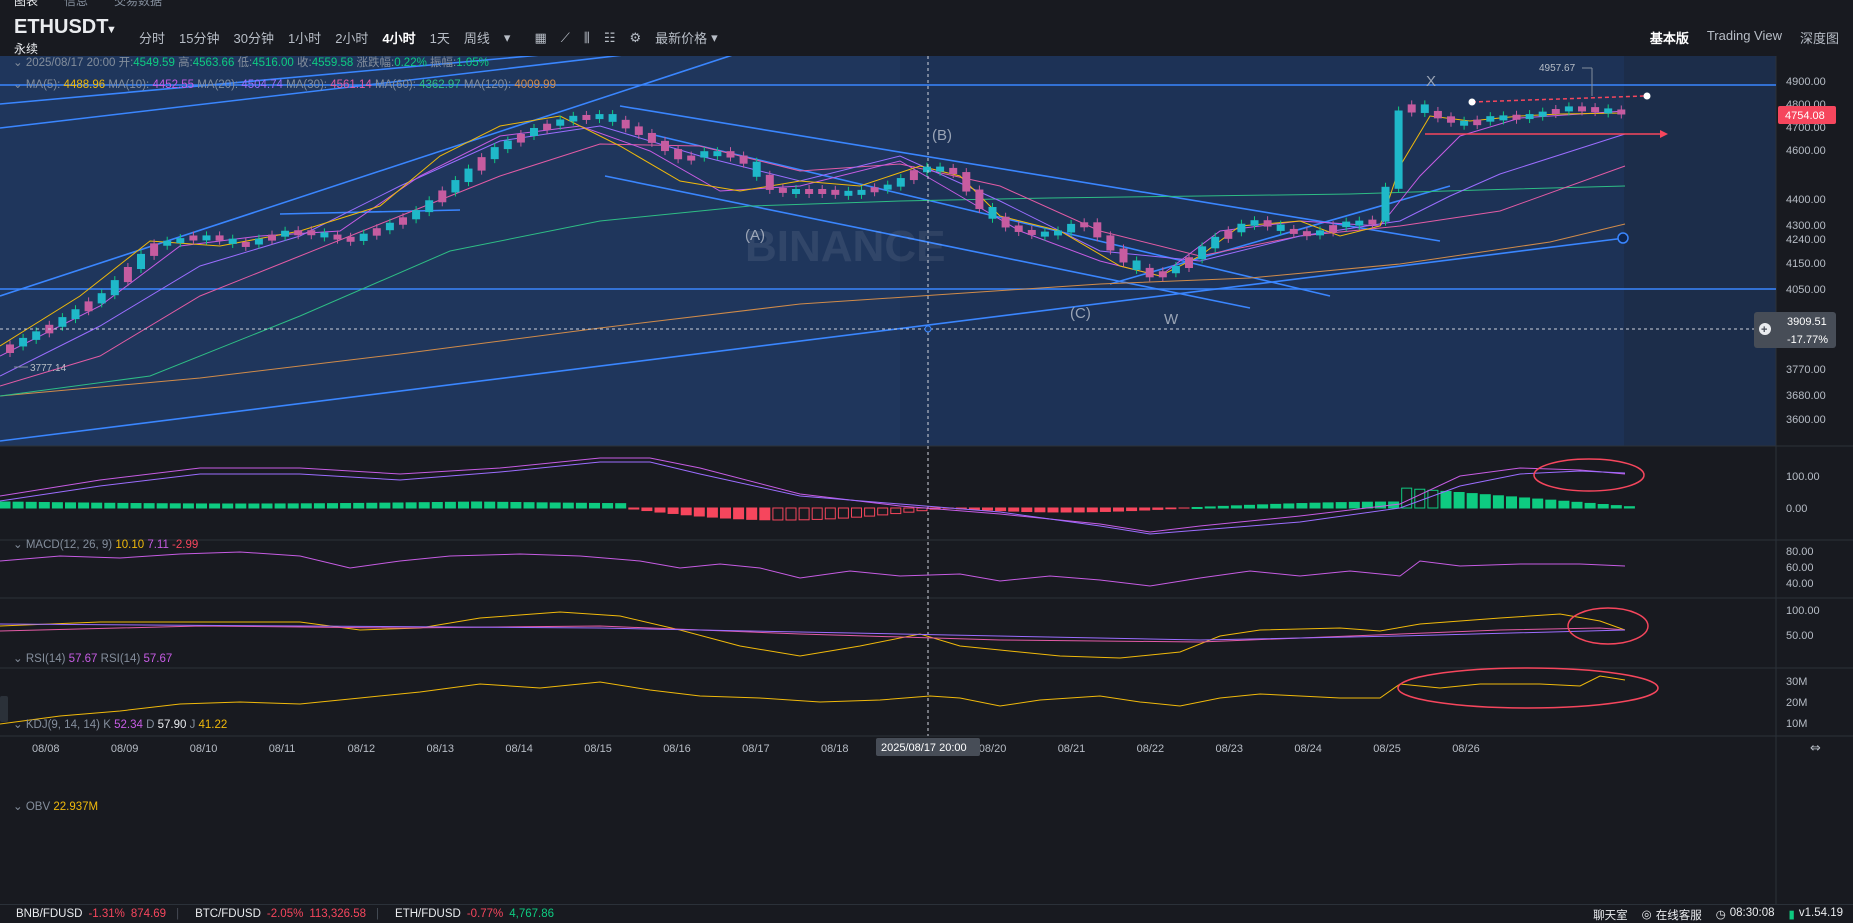 This screenshot has width=1853, height=923. Describe the element at coordinates (531, 914) in the screenshot. I see `ticker-price: 4,767.86` at that location.